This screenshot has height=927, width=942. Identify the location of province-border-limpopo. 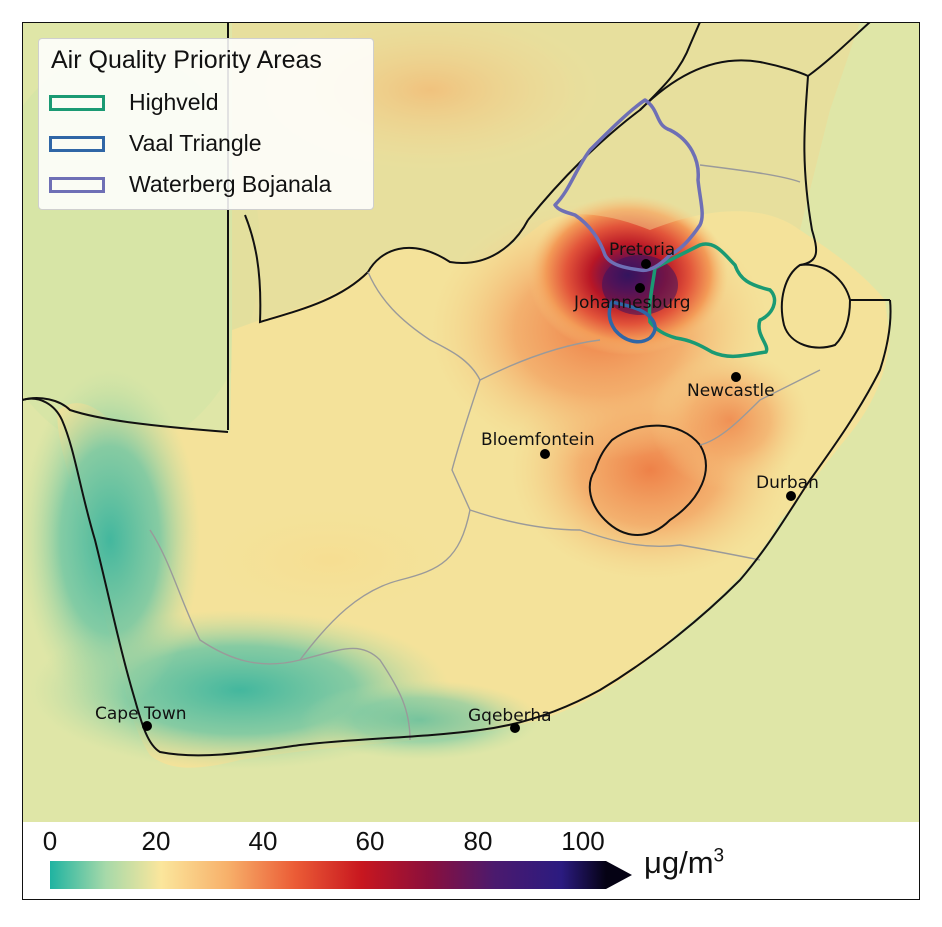
(750, 173).